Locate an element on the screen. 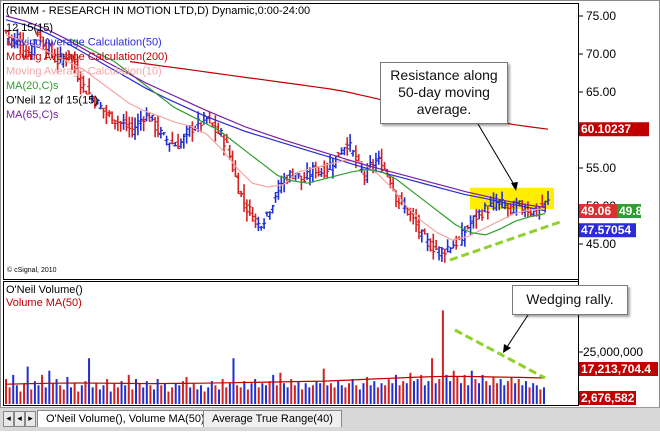  legend-entry: Moving Average Calculation(200) is located at coordinates (87, 57).